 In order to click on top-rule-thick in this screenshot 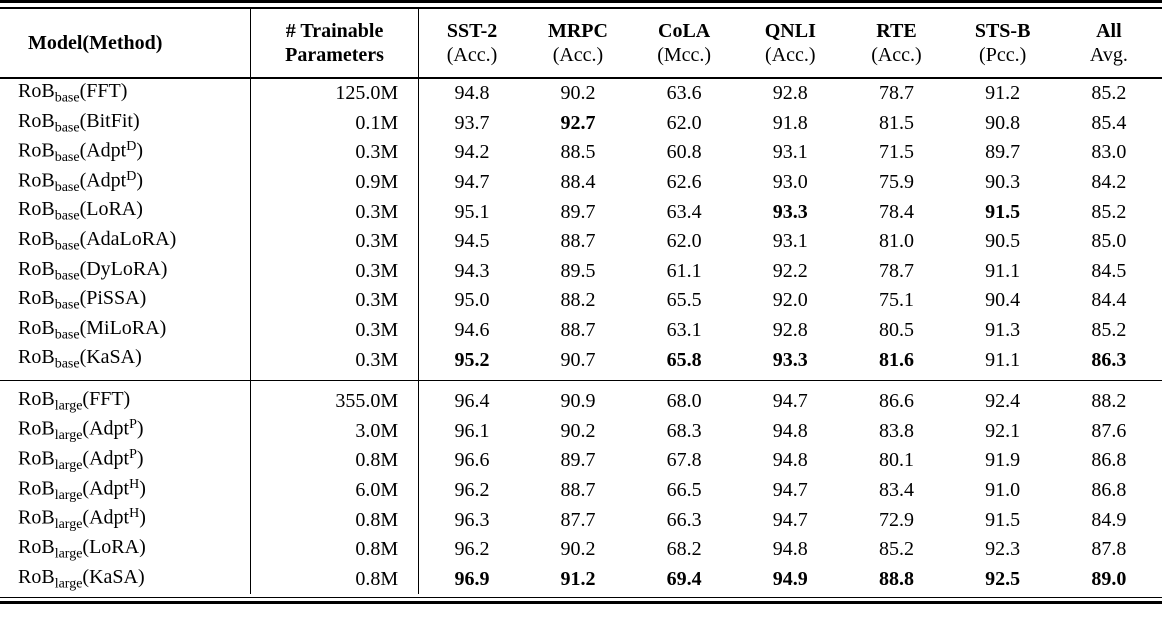, I will do `click(581, 1)`.